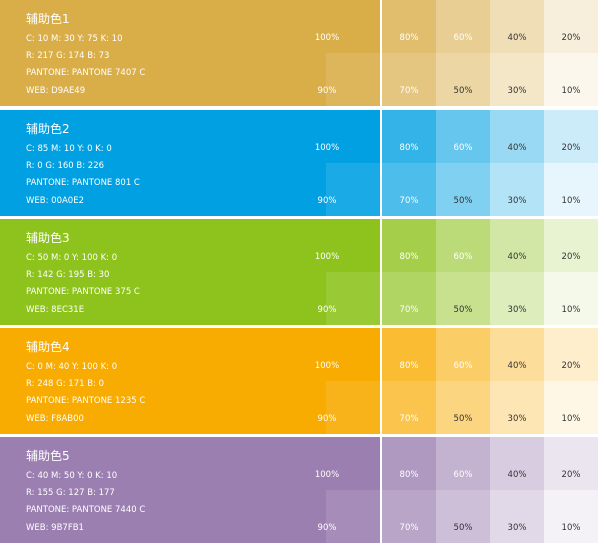 The image size is (604, 546). What do you see at coordinates (48, 347) in the screenshot?
I see `color-title: 辅助色4` at bounding box center [48, 347].